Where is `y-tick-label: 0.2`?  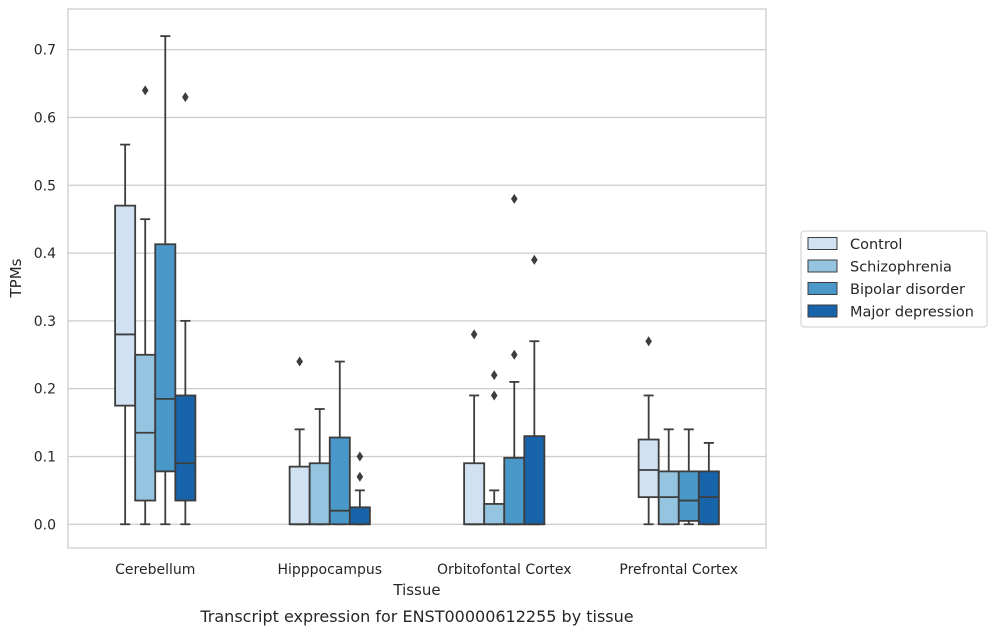 y-tick-label: 0.2 is located at coordinates (45, 390).